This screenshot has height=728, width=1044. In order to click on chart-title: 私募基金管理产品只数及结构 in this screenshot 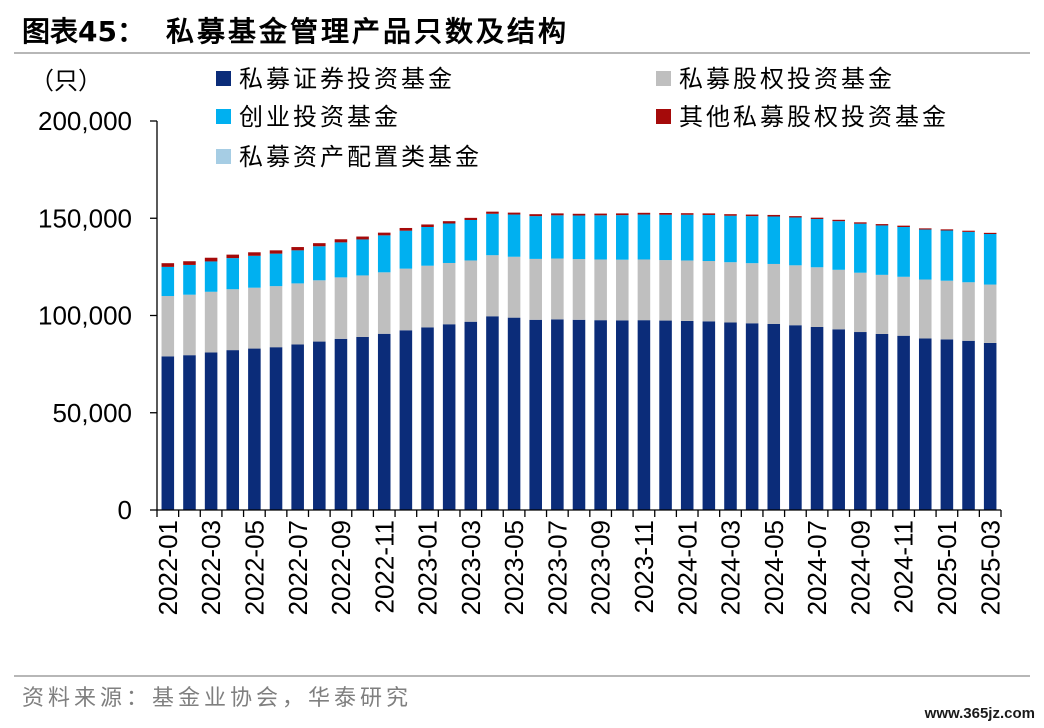, I will do `click(367, 31)`.